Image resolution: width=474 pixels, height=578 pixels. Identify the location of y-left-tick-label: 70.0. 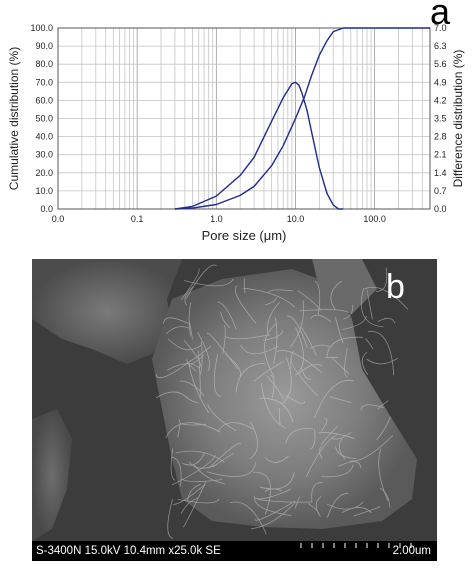
(44, 82).